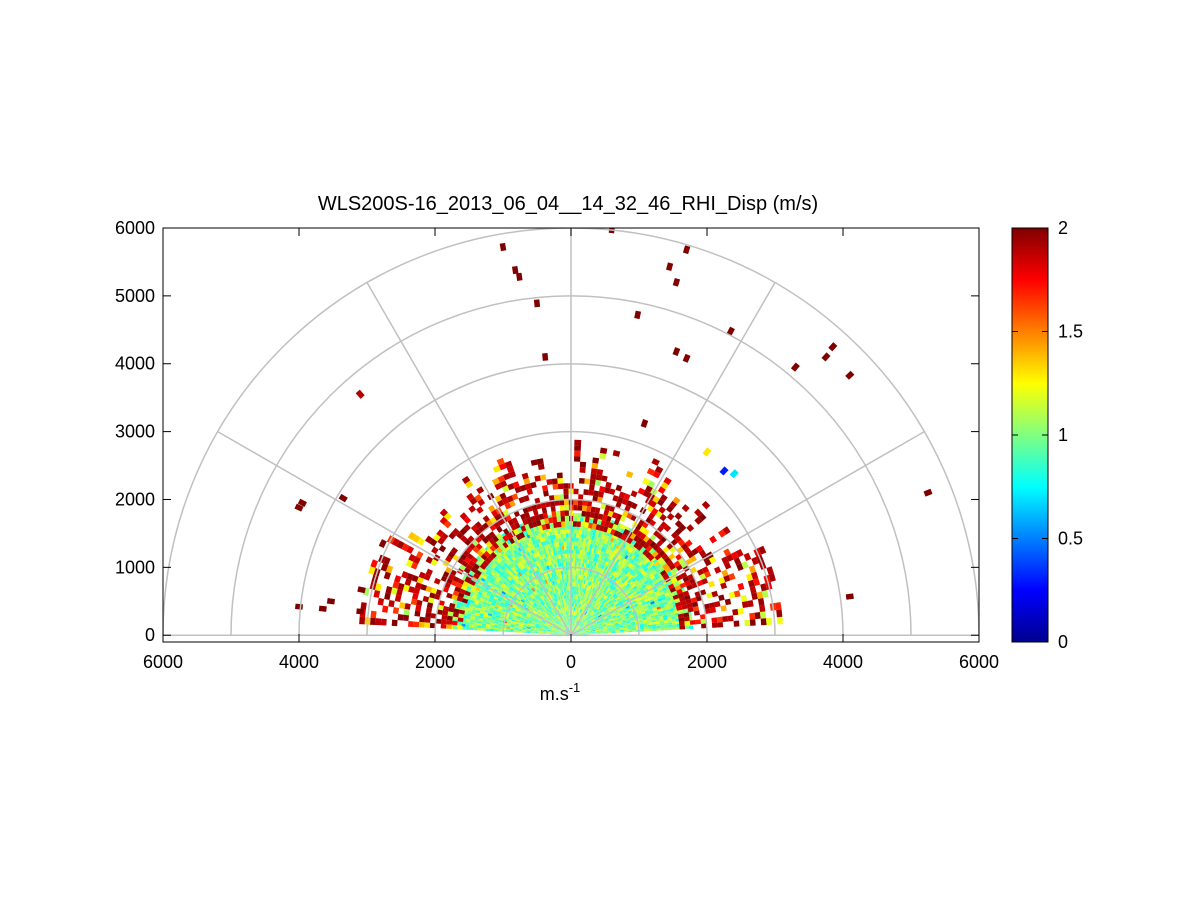 This screenshot has width=1201, height=906. Describe the element at coordinates (554, 694) in the screenshot. I see `x-axis-label-base: m.s` at that location.